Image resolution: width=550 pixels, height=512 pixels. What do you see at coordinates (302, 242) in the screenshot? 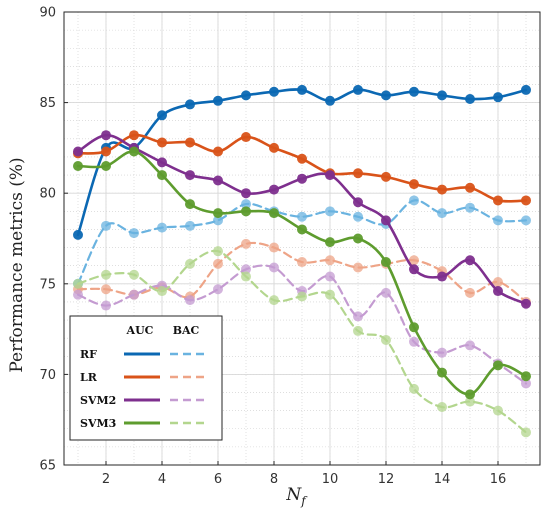
I see `series-line-rf-bac` at bounding box center [302, 242].